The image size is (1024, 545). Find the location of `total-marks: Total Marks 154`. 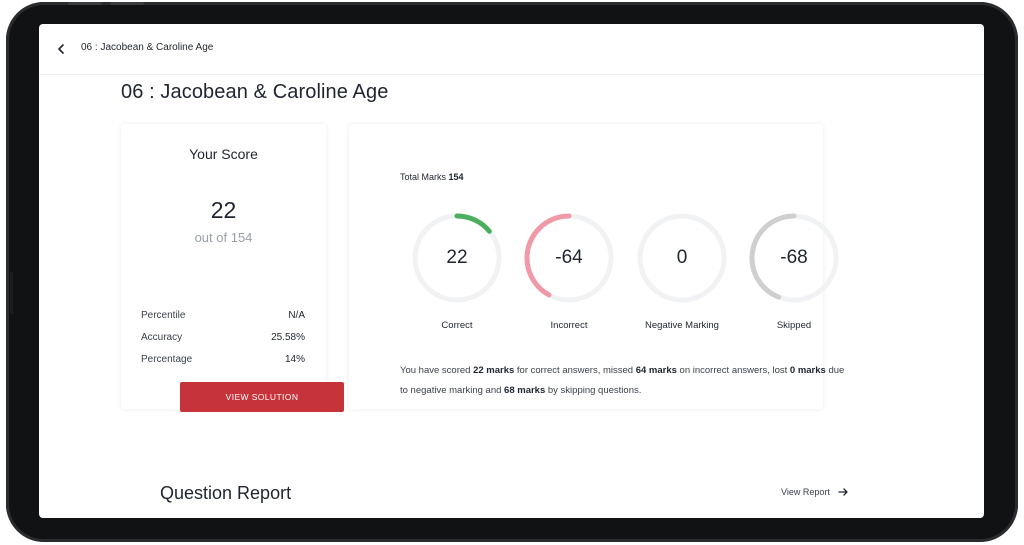

total-marks: Total Marks 154 is located at coordinates (432, 177).